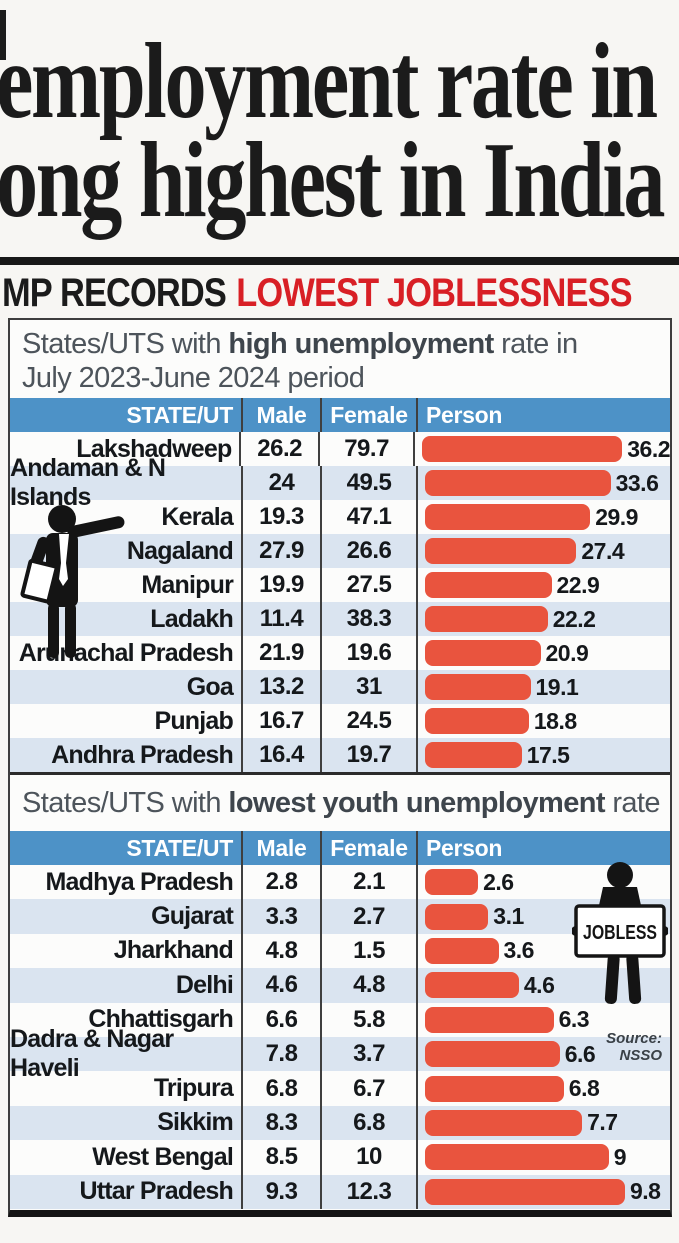 This screenshot has height=1243, width=679. What do you see at coordinates (368, 449) in the screenshot?
I see `female-value-cell: 79.7` at bounding box center [368, 449].